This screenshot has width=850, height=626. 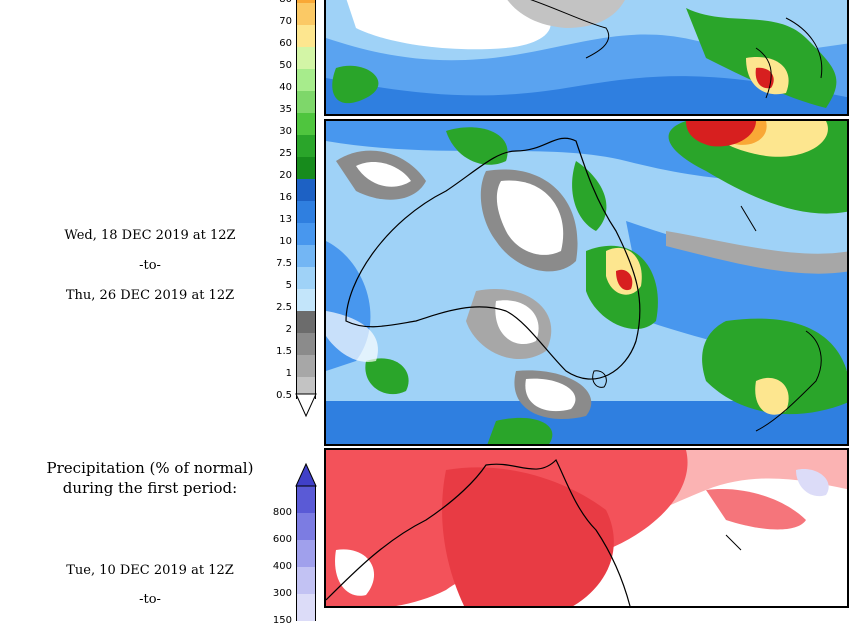 What do you see at coordinates (282, 593) in the screenshot?
I see `pct-colorbar-tick-label: 300` at bounding box center [282, 593].